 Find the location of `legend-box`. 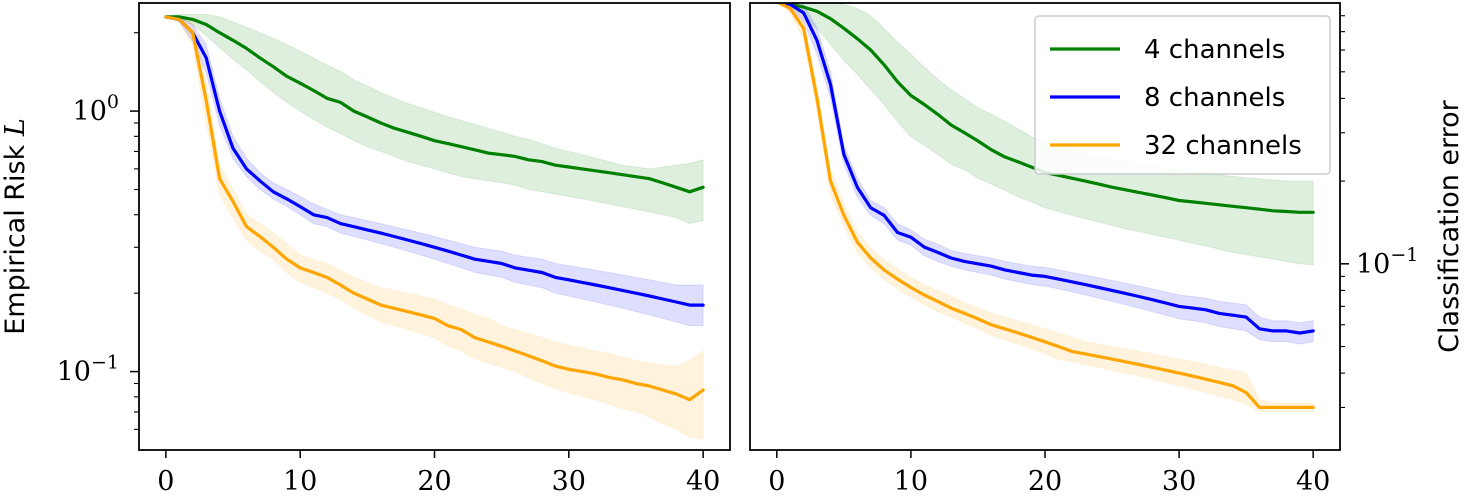

legend-box is located at coordinates (1182, 95).